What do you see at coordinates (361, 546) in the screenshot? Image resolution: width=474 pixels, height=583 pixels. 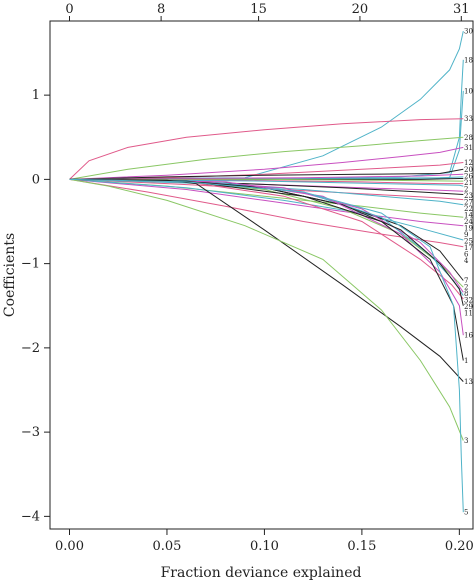 I see `x-tick-label: 0.15` at bounding box center [361, 546].